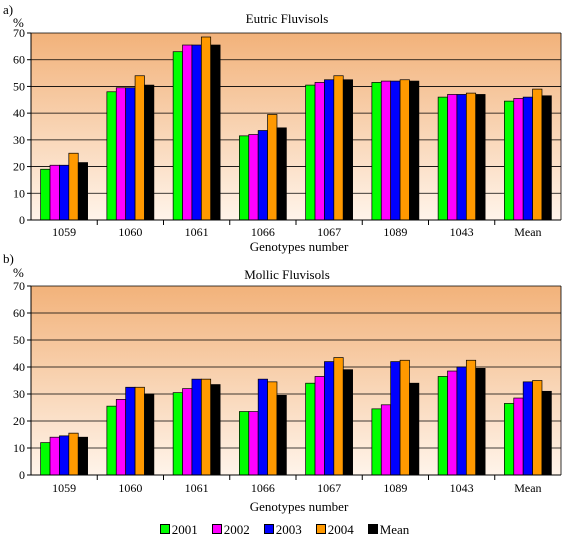  I want to click on legend-item-2002: 2002, so click(230, 529).